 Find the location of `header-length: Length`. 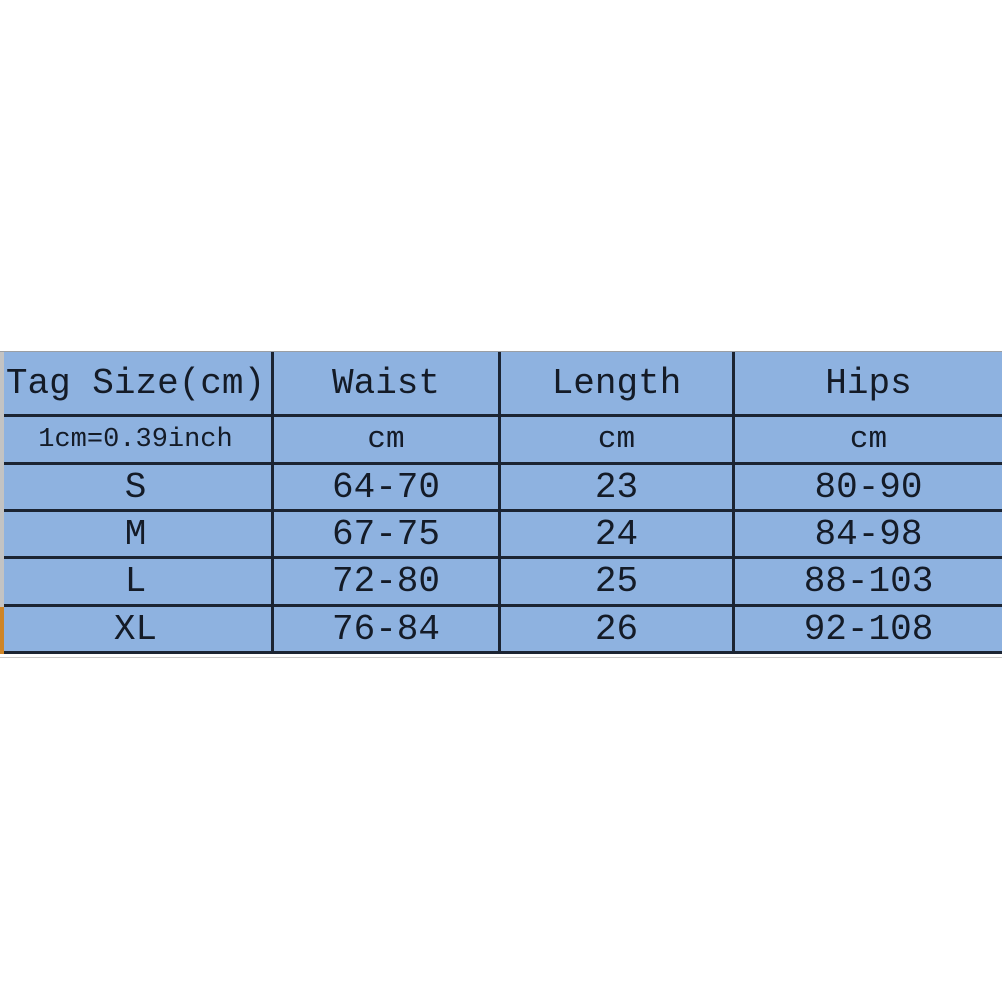

header-length: Length is located at coordinates (618, 384).